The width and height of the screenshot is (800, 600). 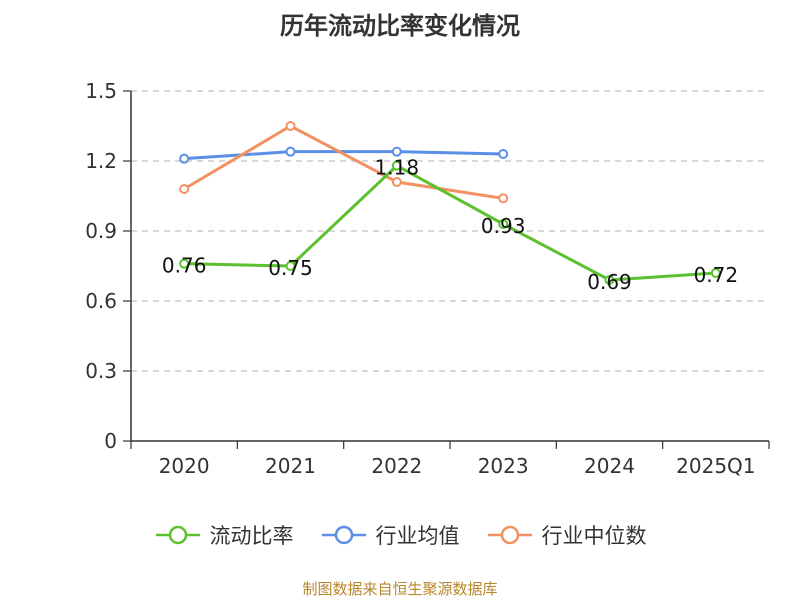 What do you see at coordinates (609, 466) in the screenshot?
I see `x-tick-label: 2024` at bounding box center [609, 466].